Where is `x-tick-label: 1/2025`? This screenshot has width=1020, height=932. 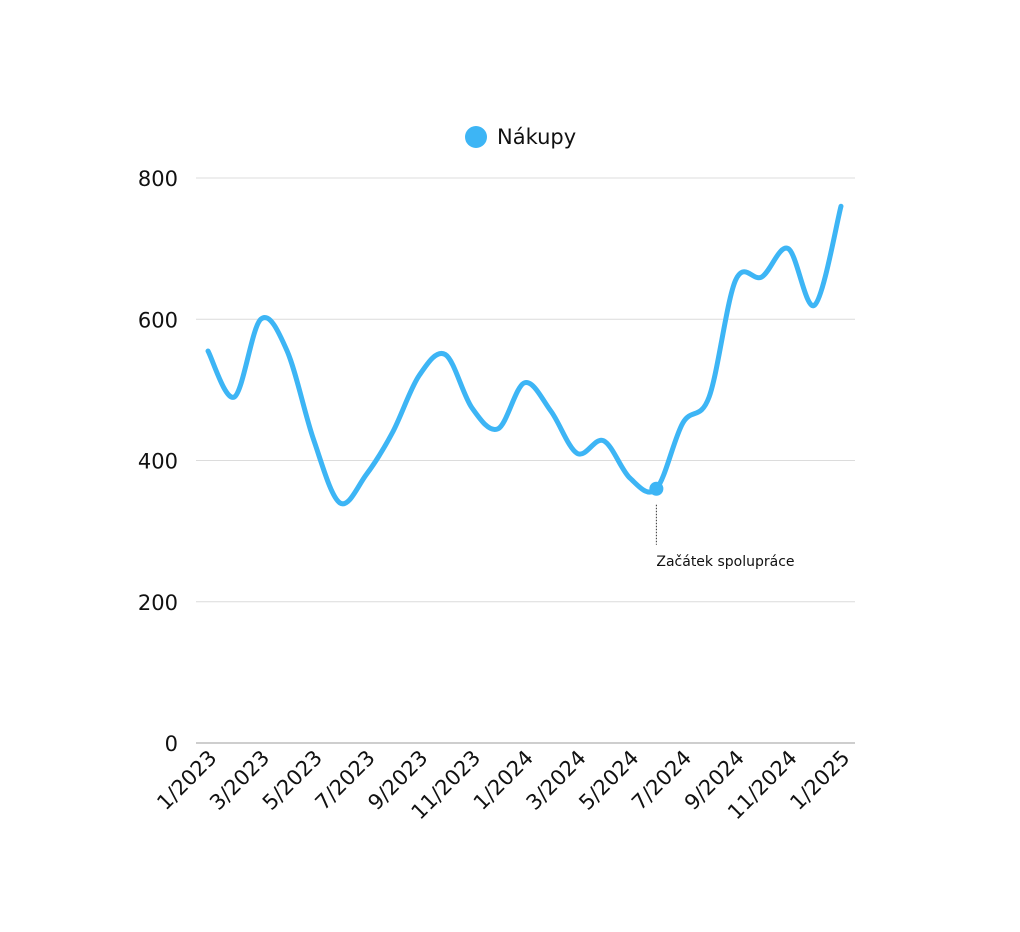 x-tick-label: 1/2025 is located at coordinates (819, 780).